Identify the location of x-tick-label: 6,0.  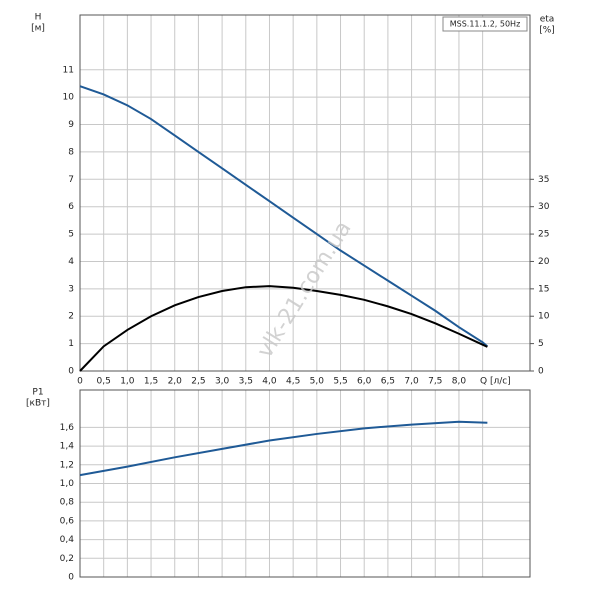
(364, 382).